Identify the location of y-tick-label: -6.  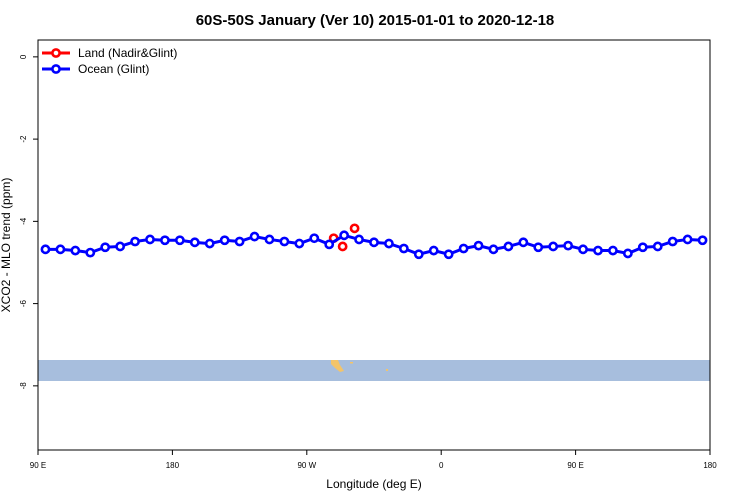
(23, 303).